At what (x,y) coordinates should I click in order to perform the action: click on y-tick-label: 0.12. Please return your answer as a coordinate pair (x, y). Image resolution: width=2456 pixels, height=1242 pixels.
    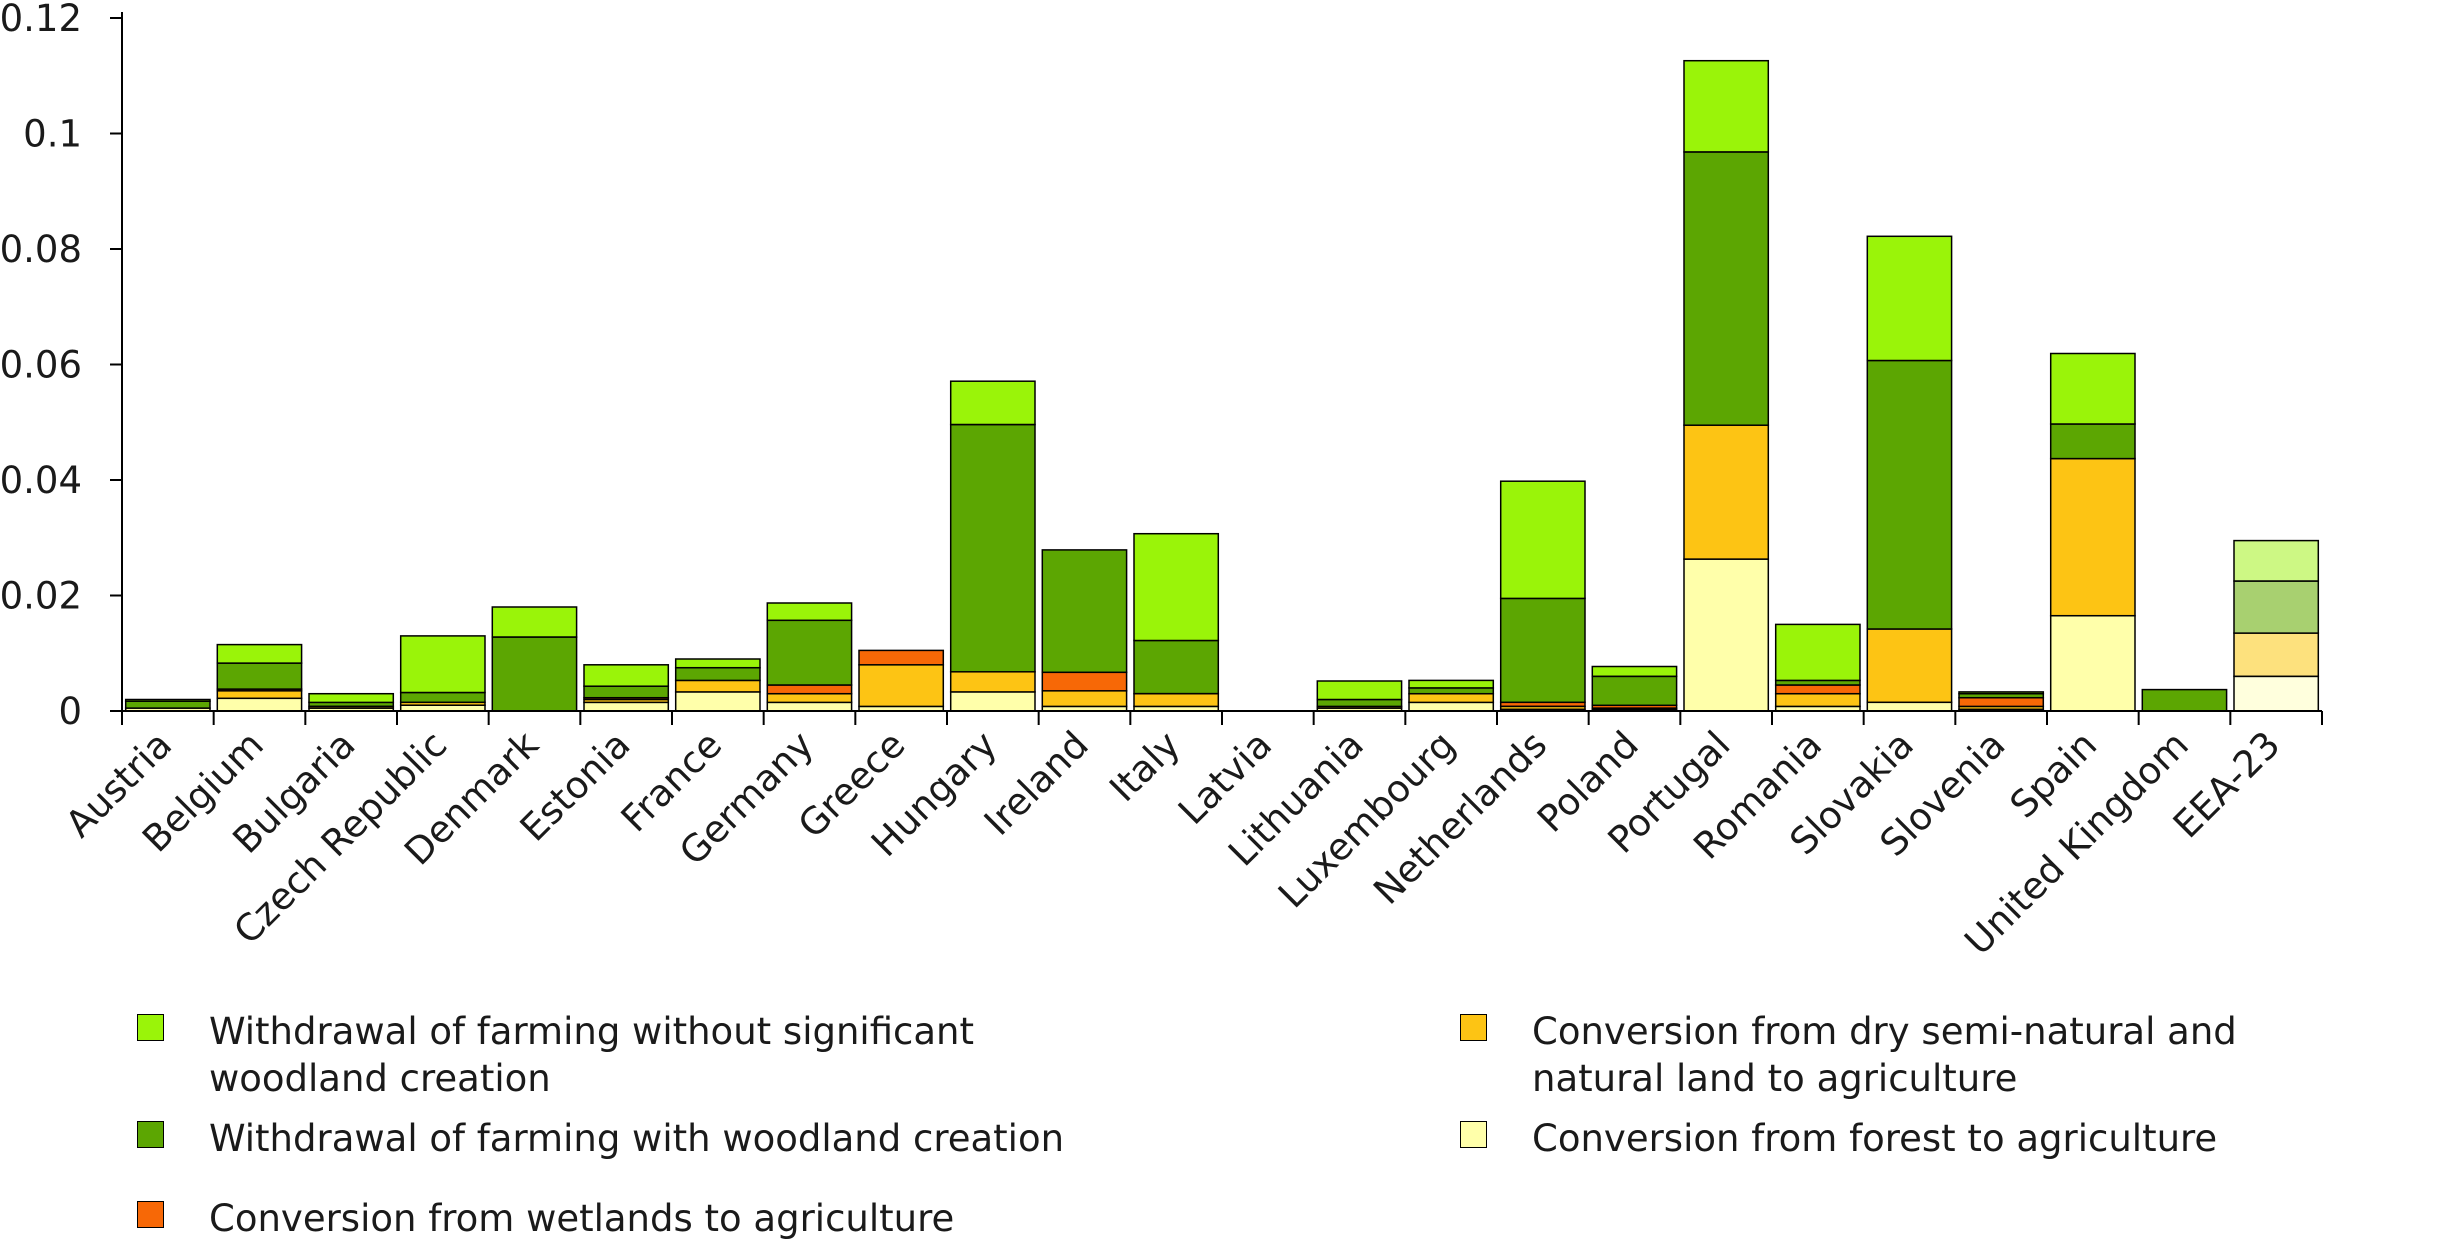
    Looking at the image, I should click on (41, 20).